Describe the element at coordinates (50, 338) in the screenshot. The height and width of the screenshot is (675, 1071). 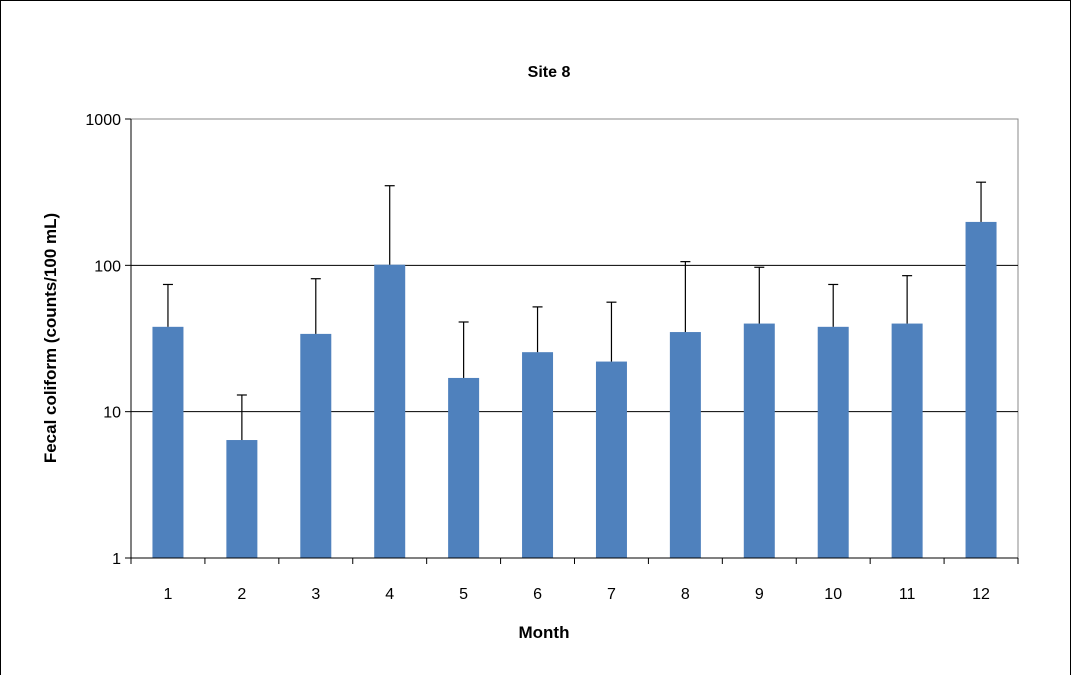
I see `y-axis-label: Fecal coliform (counts/100 mL)` at that location.